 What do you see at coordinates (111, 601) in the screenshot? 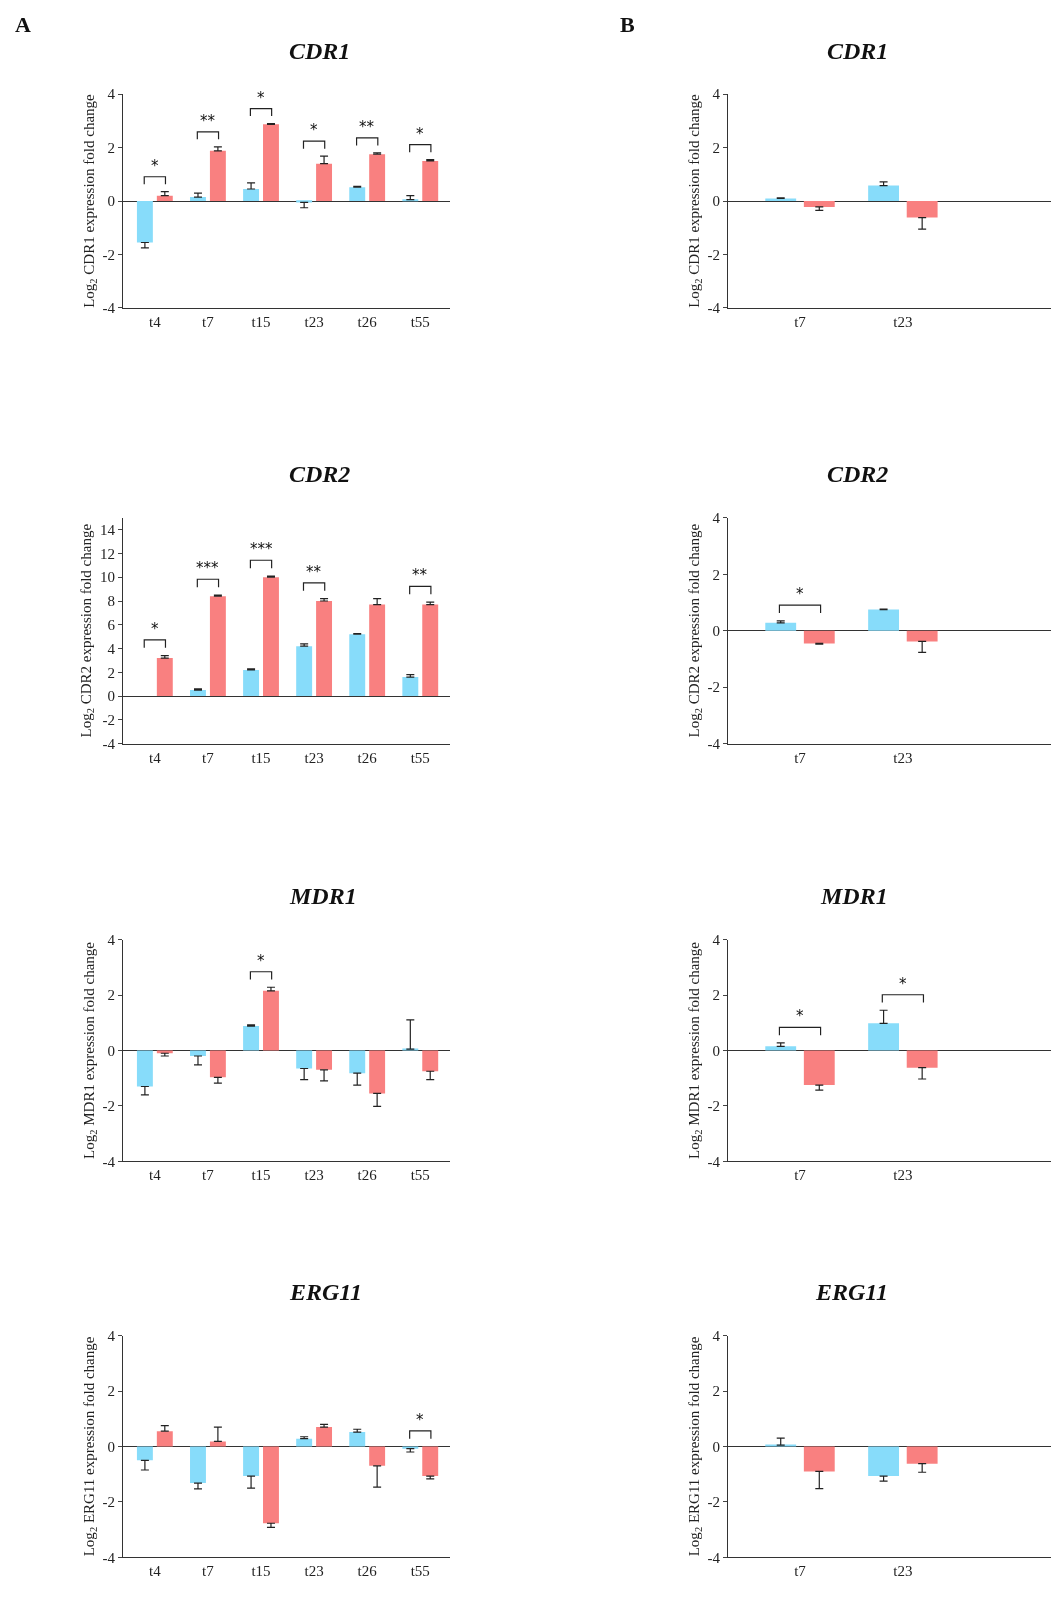
I see `y-tick-label: 8` at bounding box center [111, 601].